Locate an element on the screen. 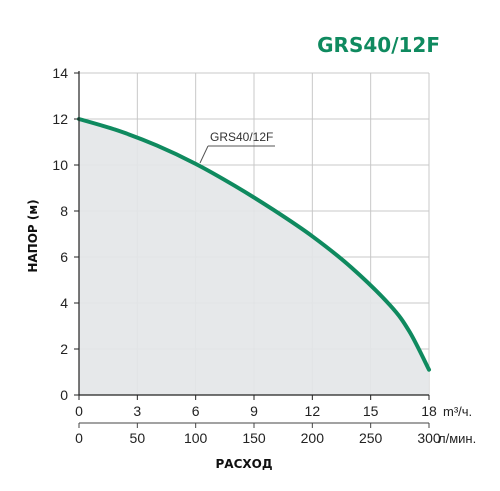  x2-tick-label: 100 is located at coordinates (196, 438).